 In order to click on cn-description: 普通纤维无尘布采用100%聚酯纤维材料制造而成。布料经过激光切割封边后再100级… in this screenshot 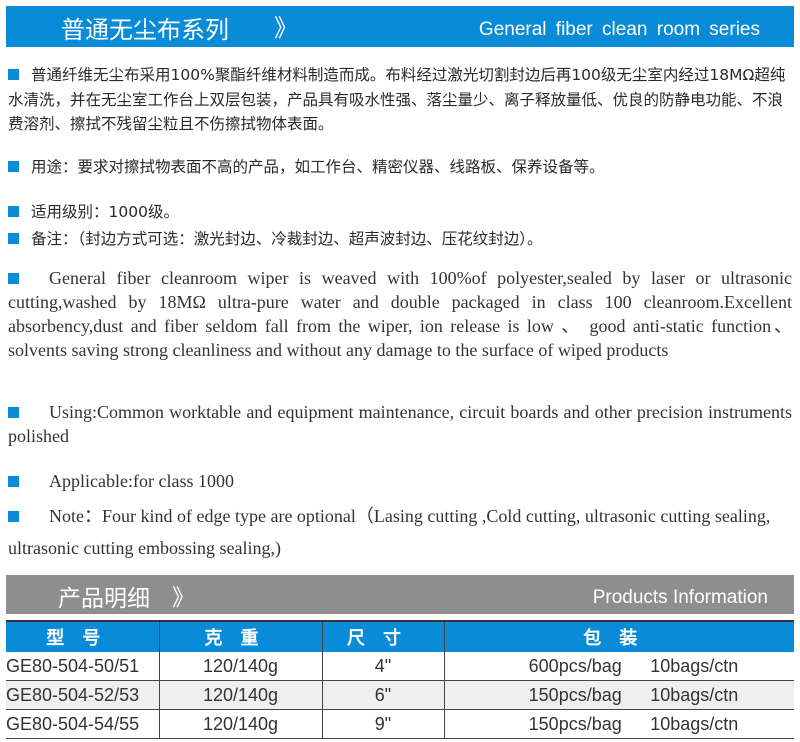, I will do `click(397, 99)`.